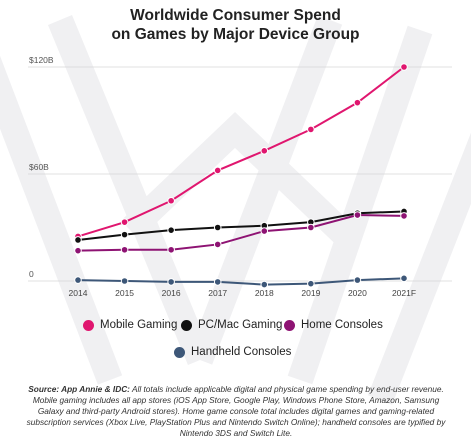  Describe the element at coordinates (217, 293) in the screenshot. I see `x-tick-label: 2017` at that location.